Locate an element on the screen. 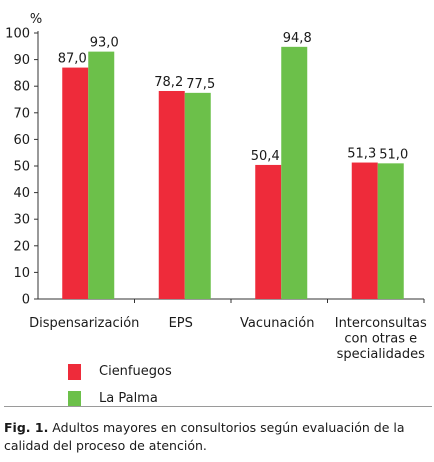 Image resolution: width=434 pixels, height=462 pixels. legend: Cienfuegos La Palma is located at coordinates (120, 385).